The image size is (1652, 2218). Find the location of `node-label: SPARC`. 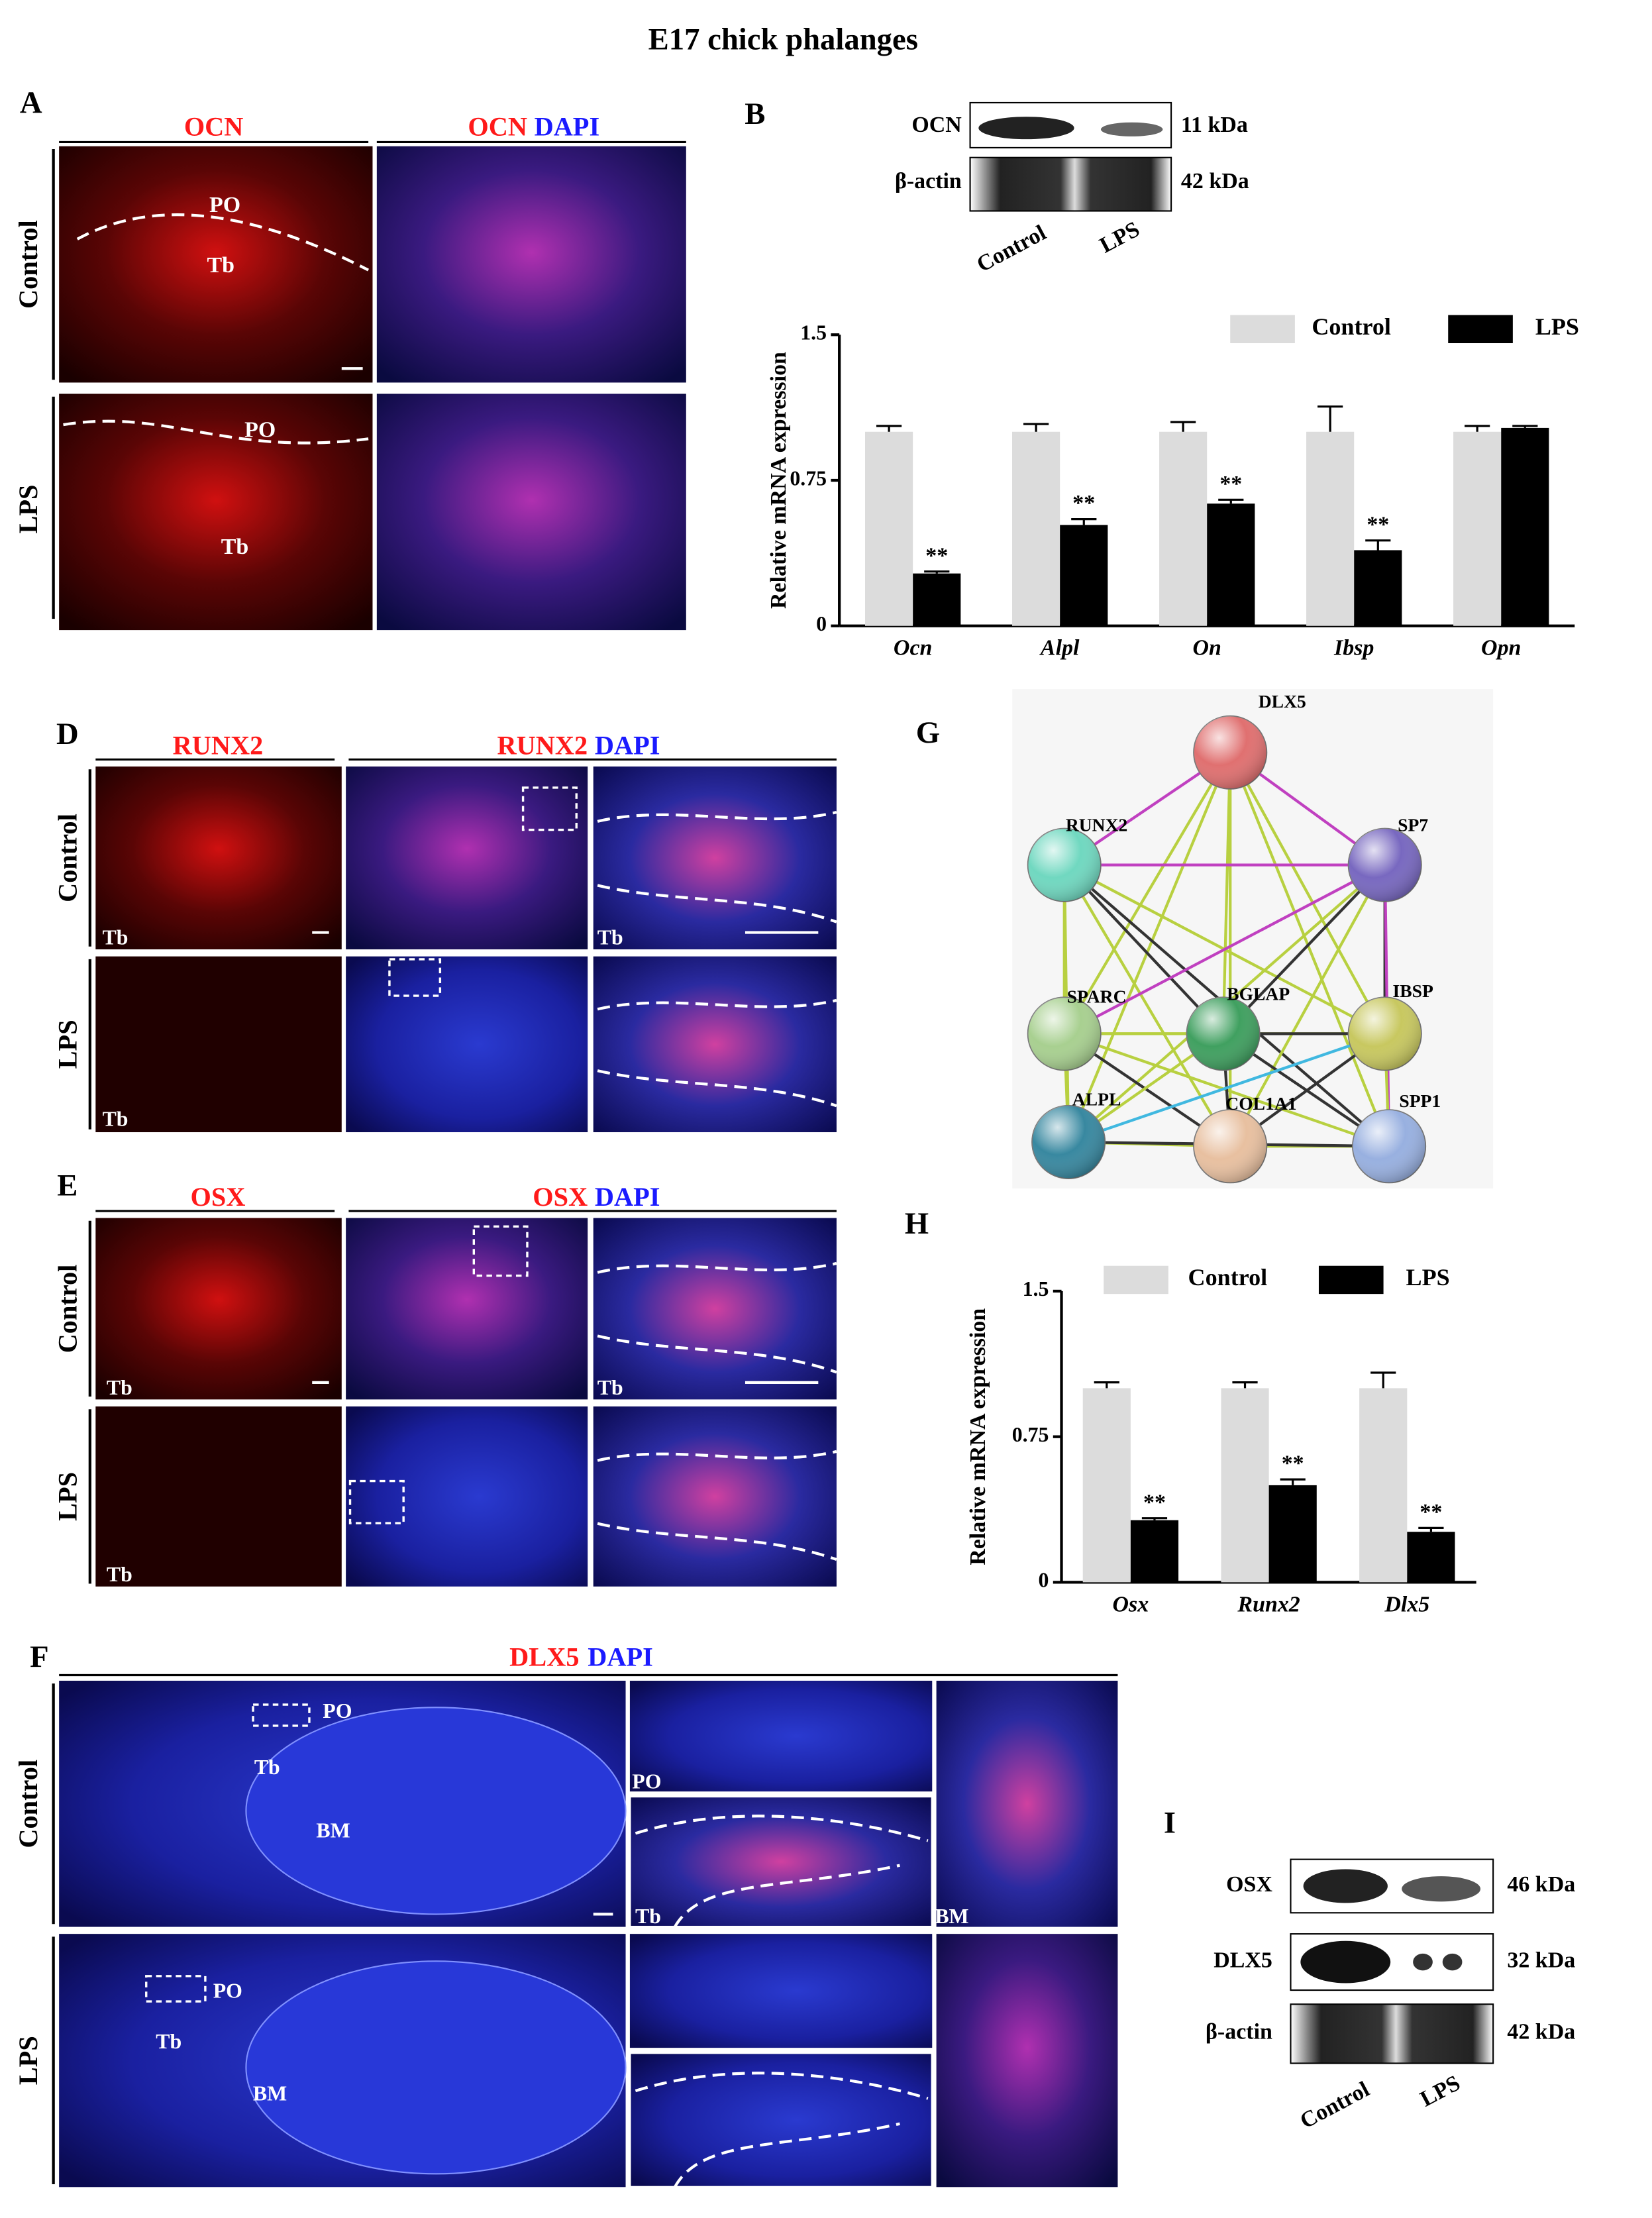

node-label: SPARC is located at coordinates (1097, 996).